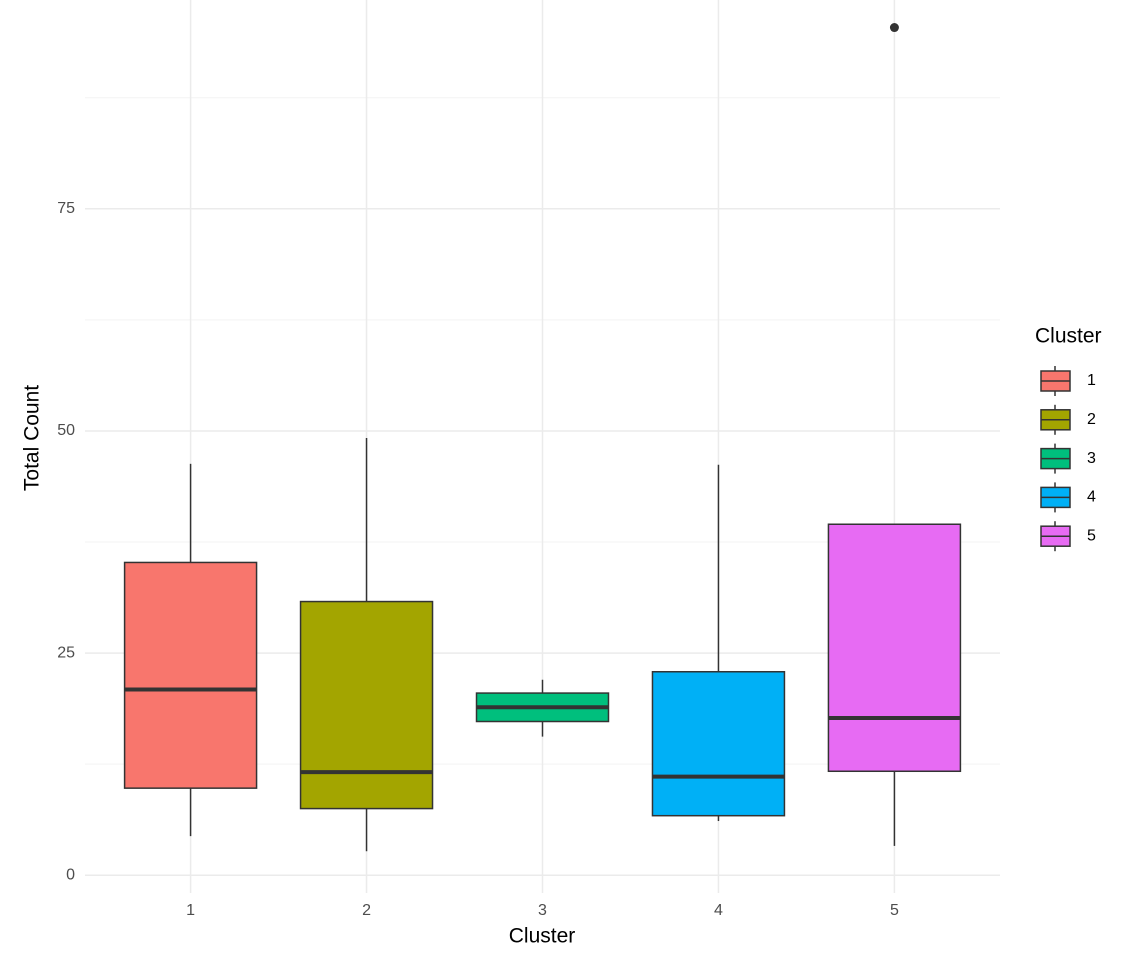  What do you see at coordinates (542, 936) in the screenshot?
I see `x-axis-title: Cluster` at bounding box center [542, 936].